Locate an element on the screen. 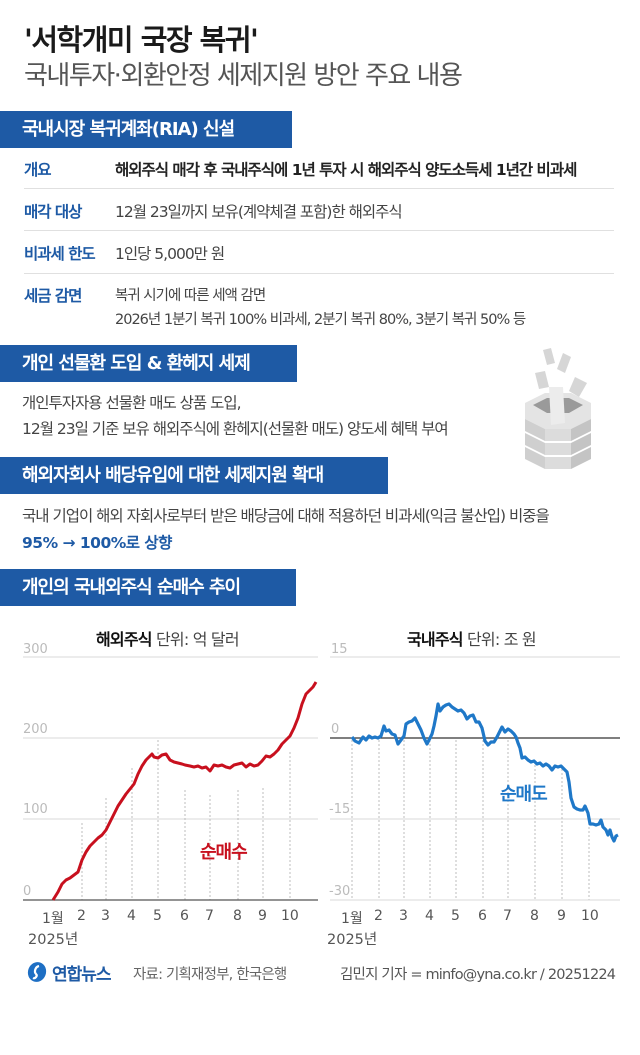 This screenshot has width=640, height=1055. ytick-minus15: -15 is located at coordinates (340, 809).